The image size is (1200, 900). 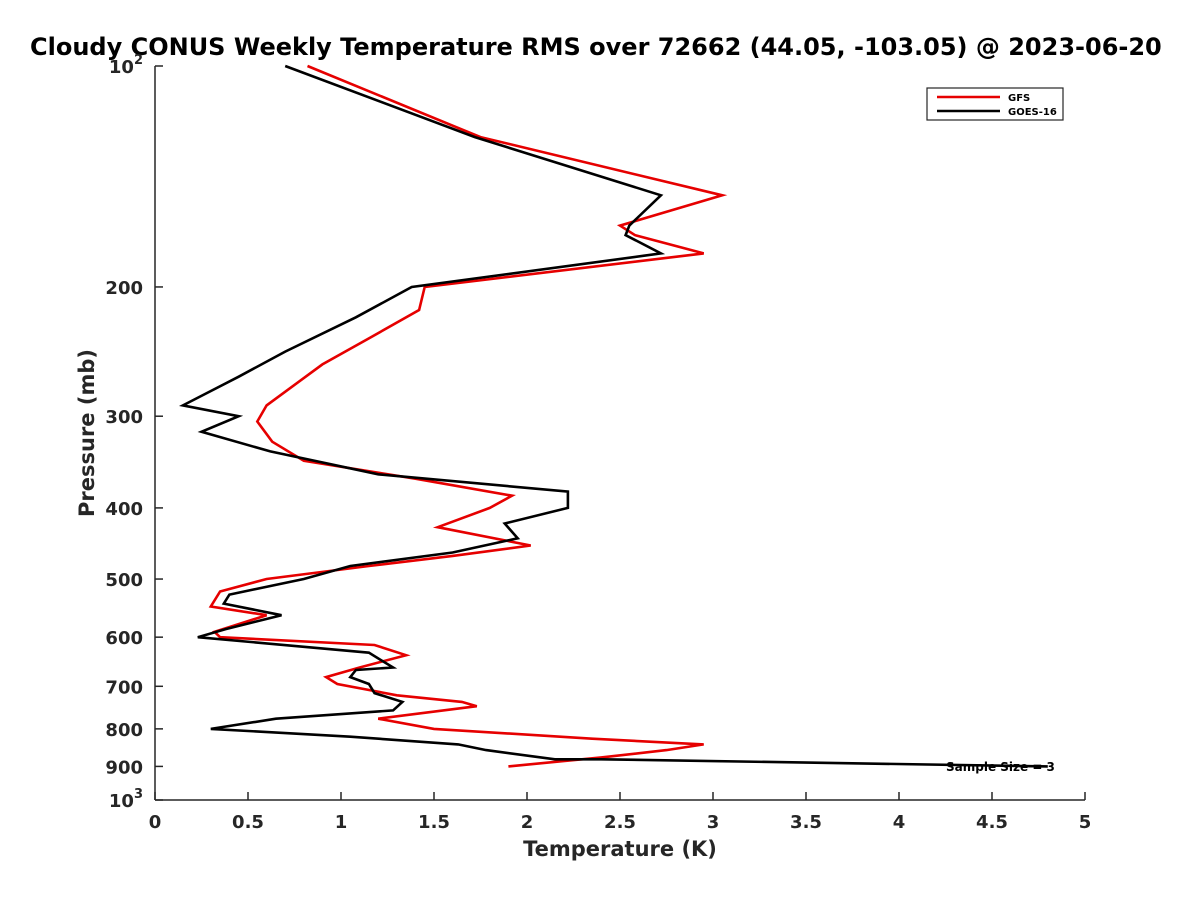 I want to click on x-tick-label: 4.5, so click(x=992, y=822).